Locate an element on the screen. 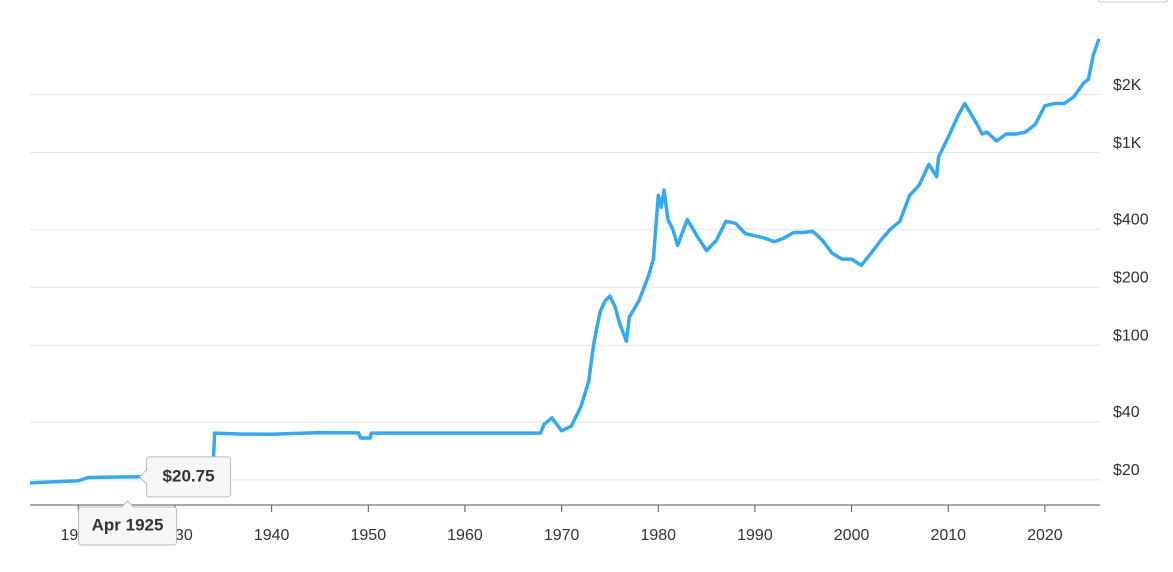  menu-button is located at coordinates (1133, 1).